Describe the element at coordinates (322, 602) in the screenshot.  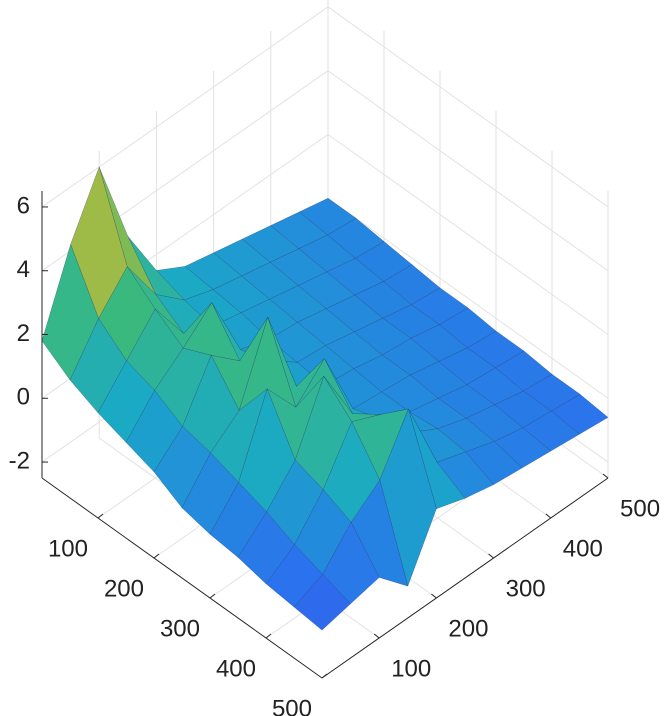
I see `surface-patch` at that location.